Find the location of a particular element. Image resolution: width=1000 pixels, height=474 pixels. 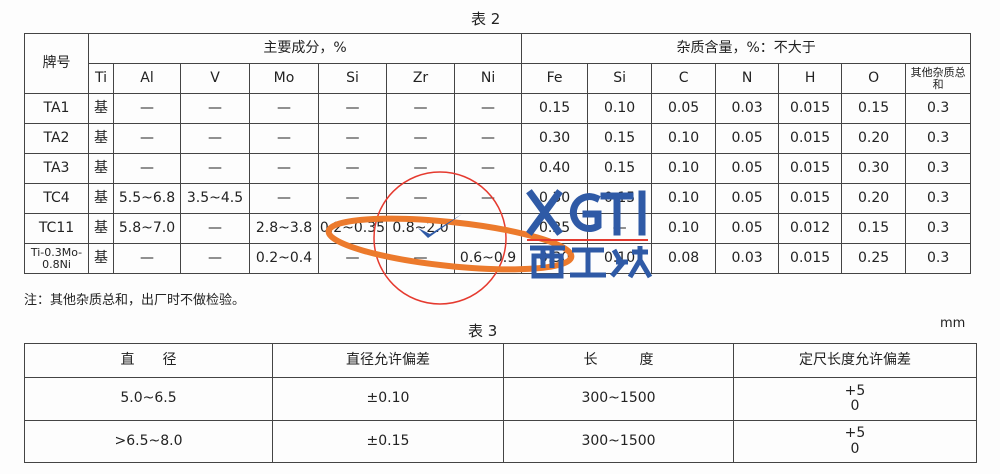

cell-value: 0.012 is located at coordinates (810, 228).